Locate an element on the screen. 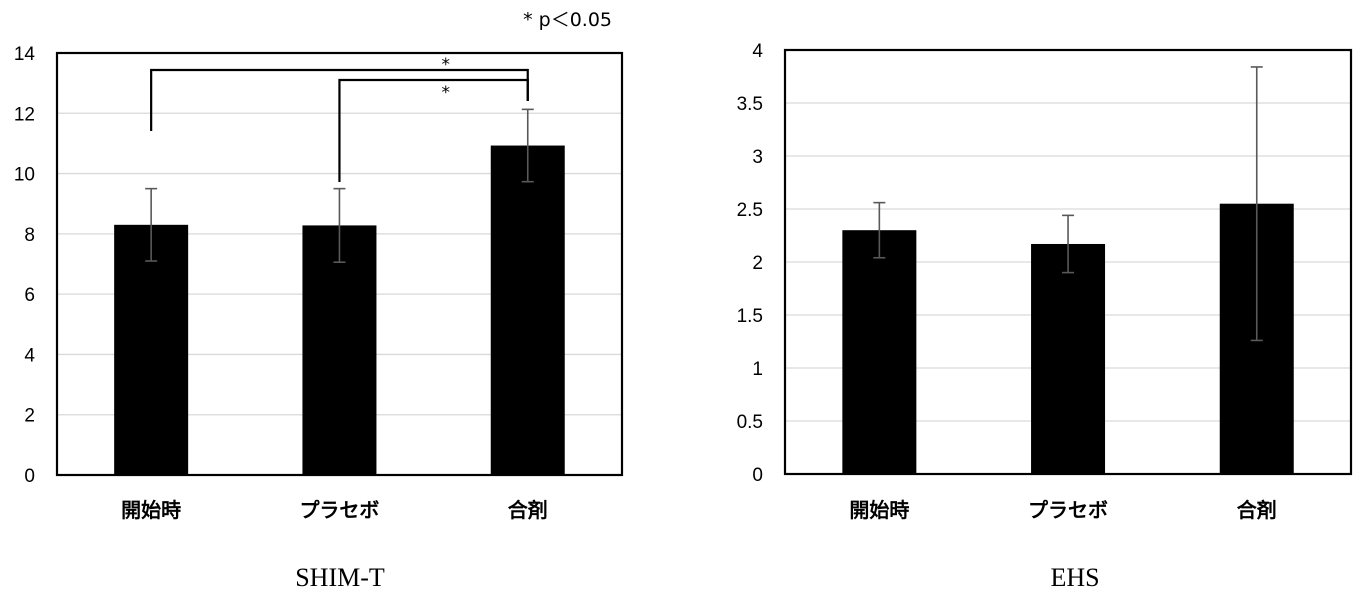 The width and height of the screenshot is (1361, 596). y-tick-label: 3 is located at coordinates (757, 157).